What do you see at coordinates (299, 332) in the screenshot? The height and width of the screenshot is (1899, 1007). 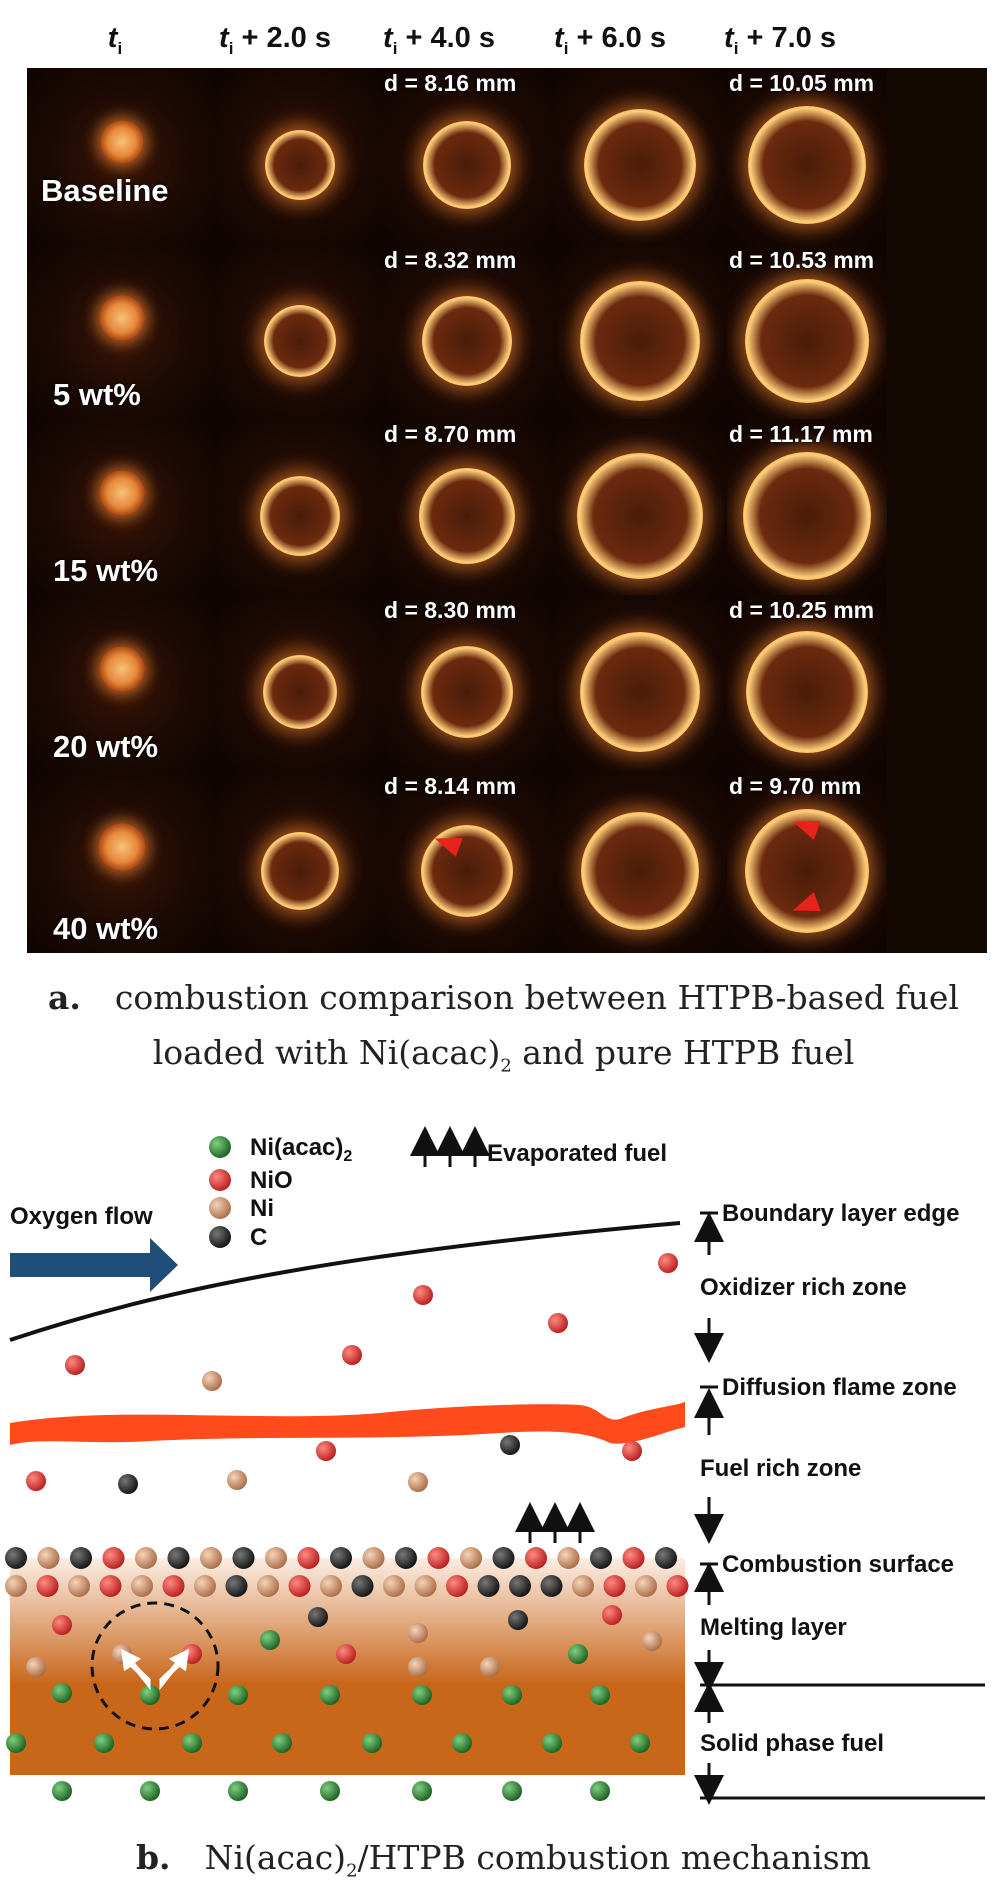 I see `droplet-image-r1-c1` at bounding box center [299, 332].